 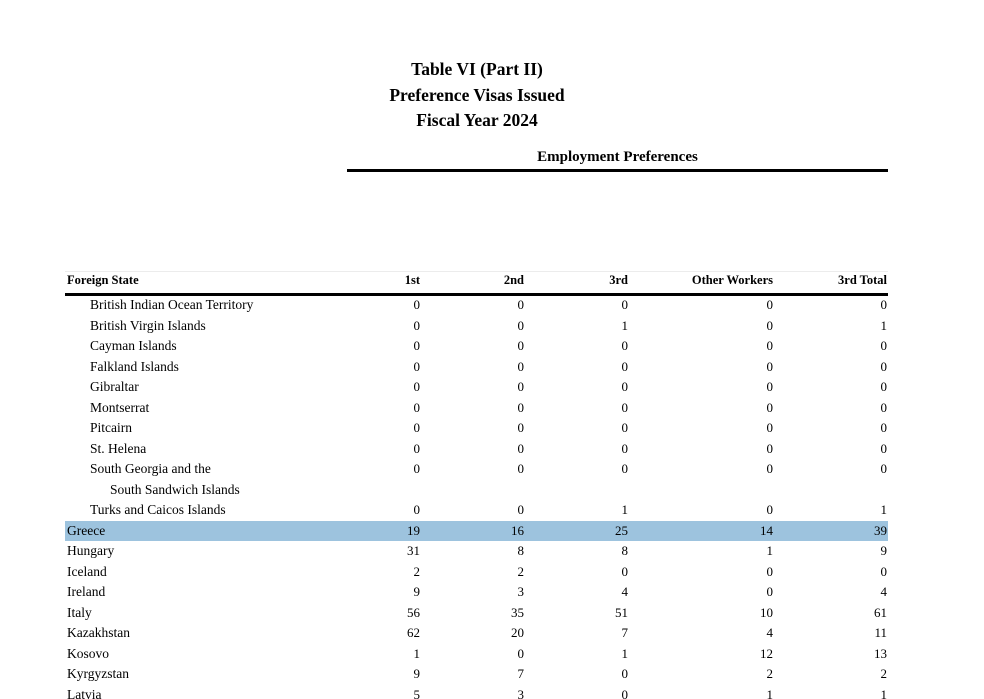 What do you see at coordinates (476, 408) in the screenshot?
I see `table-row: Montserrat 0 0 0 0 0` at bounding box center [476, 408].